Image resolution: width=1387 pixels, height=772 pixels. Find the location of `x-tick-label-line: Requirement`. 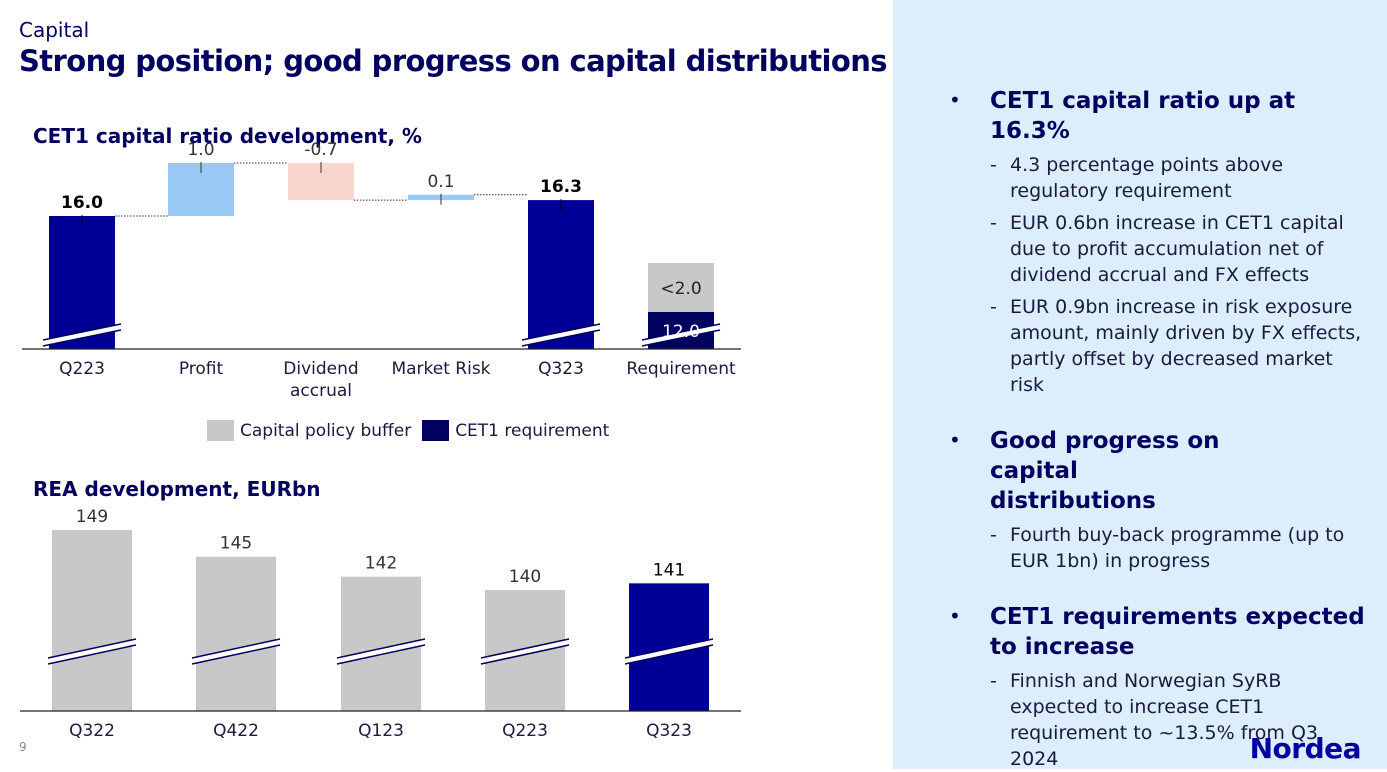

x-tick-label-line: Requirement is located at coordinates (681, 369).